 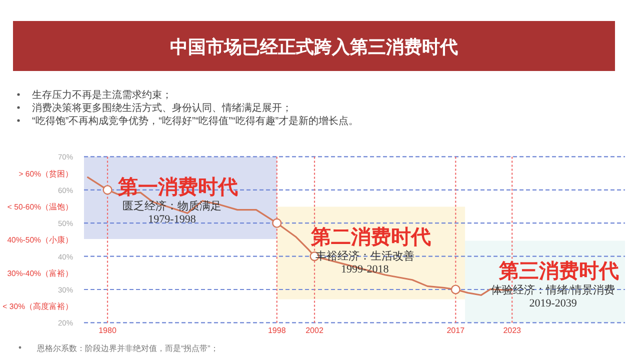 I want to click on text: 消费决策将更多围绕生活方式、身份认同、情绪满足展开；, so click(x=162, y=108).